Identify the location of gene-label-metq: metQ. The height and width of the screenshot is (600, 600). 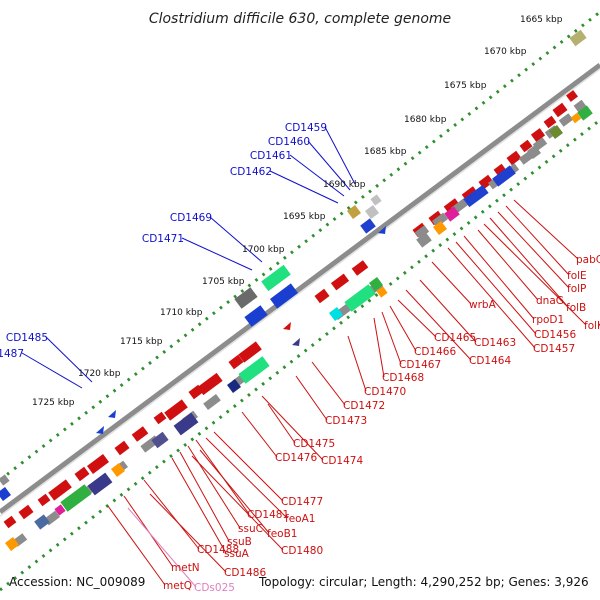
(177, 586).